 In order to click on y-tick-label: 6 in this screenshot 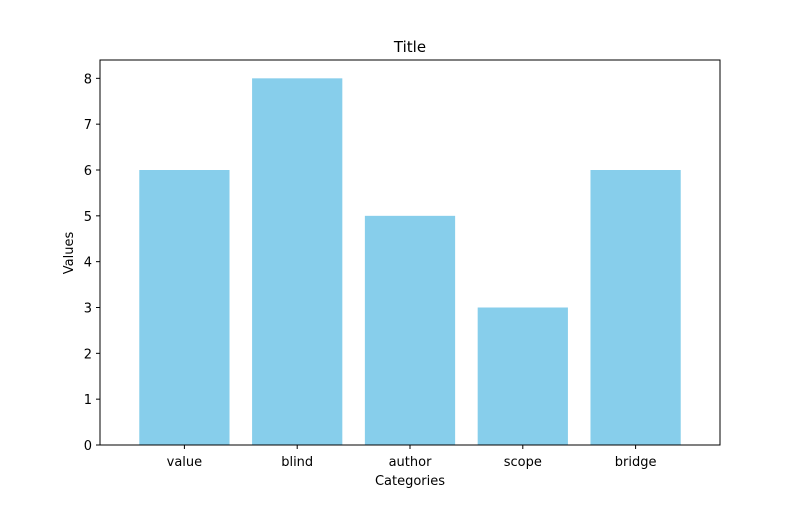, I will do `click(88, 171)`.